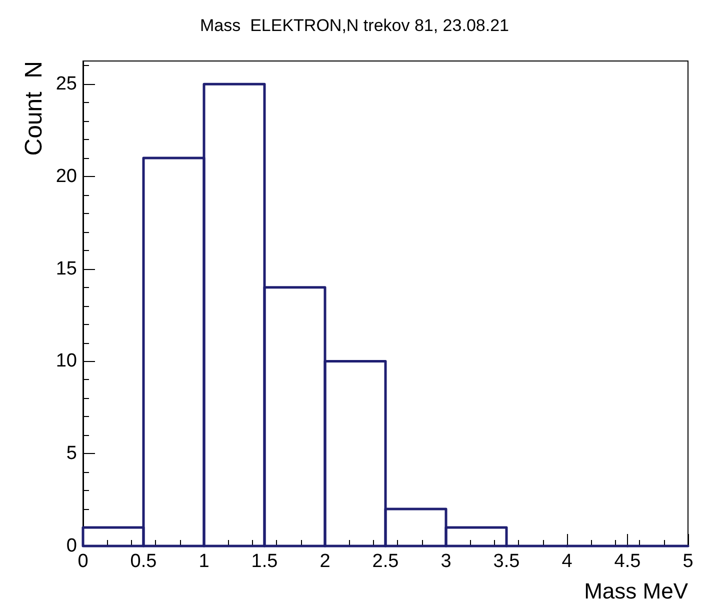 The width and height of the screenshot is (709, 609). I want to click on y-tick-label: 25, so click(66, 84).